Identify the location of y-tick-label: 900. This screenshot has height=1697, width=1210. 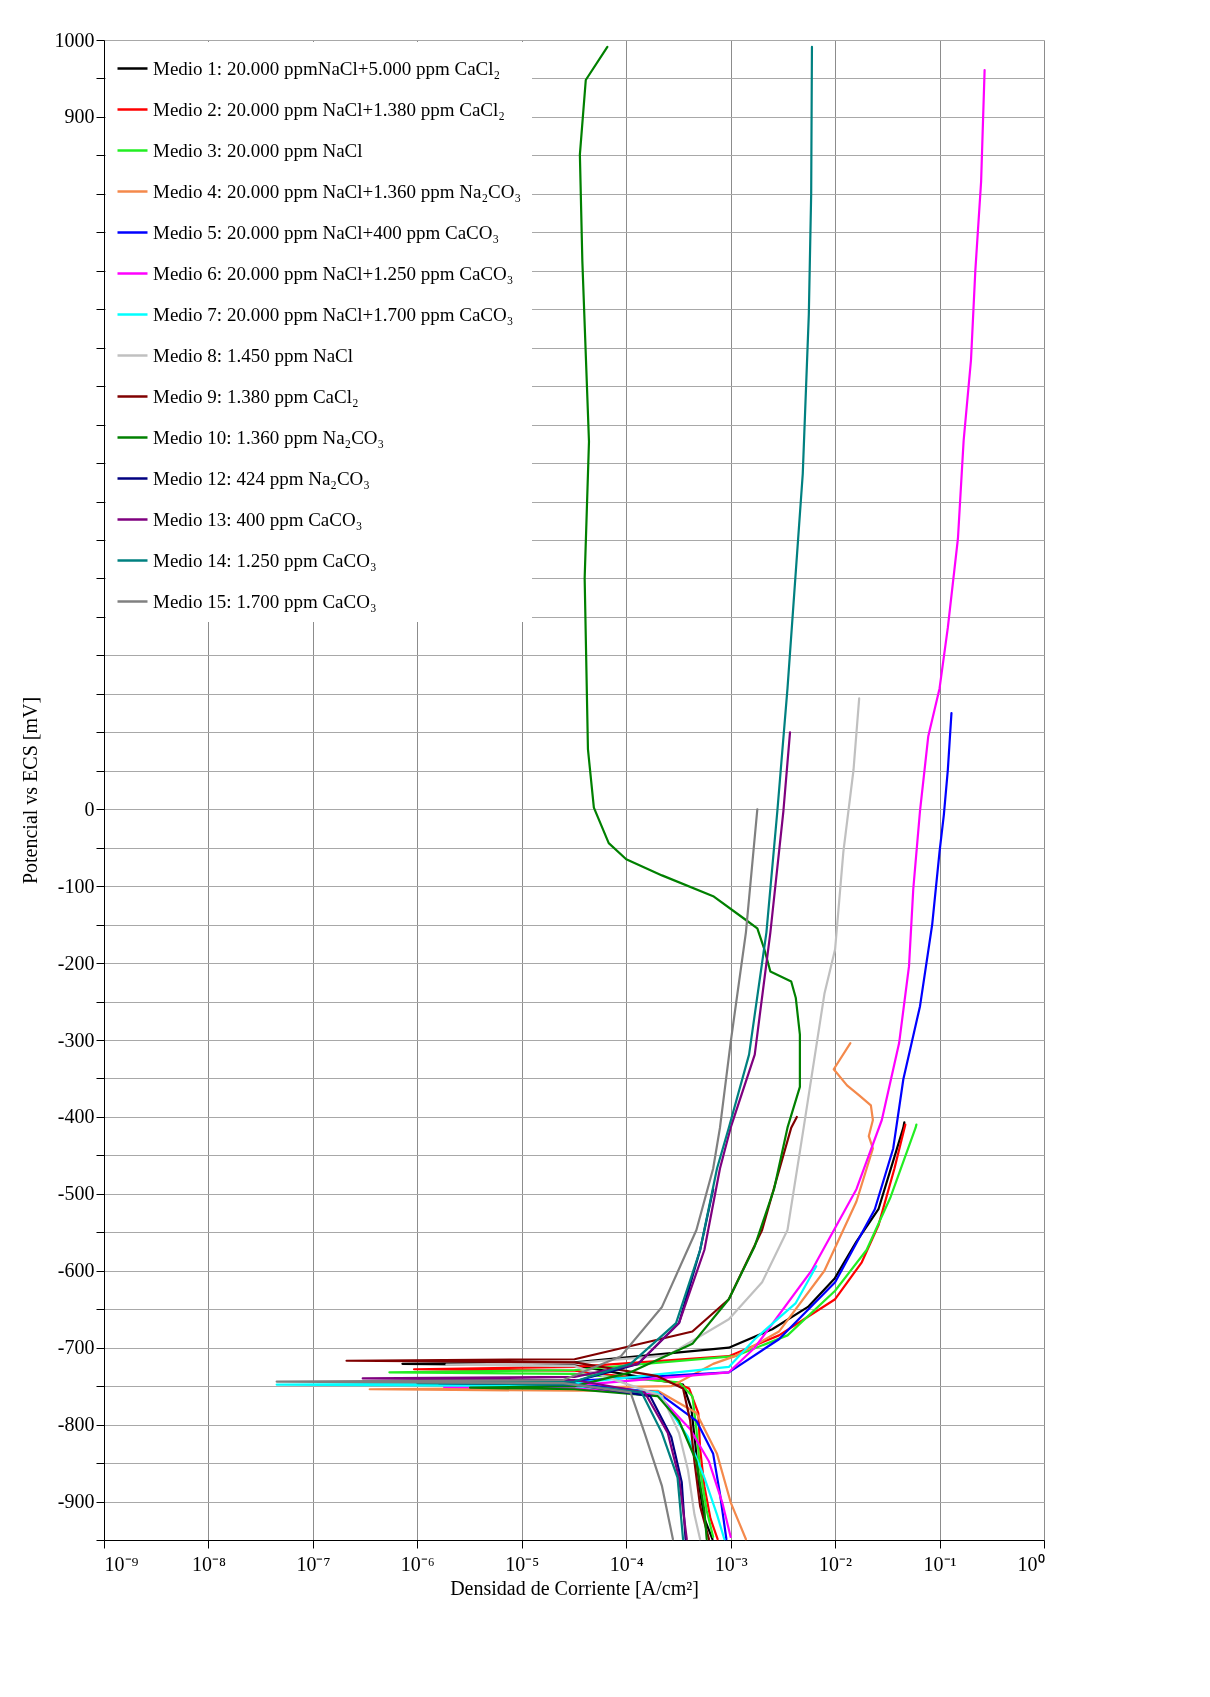
(79, 116).